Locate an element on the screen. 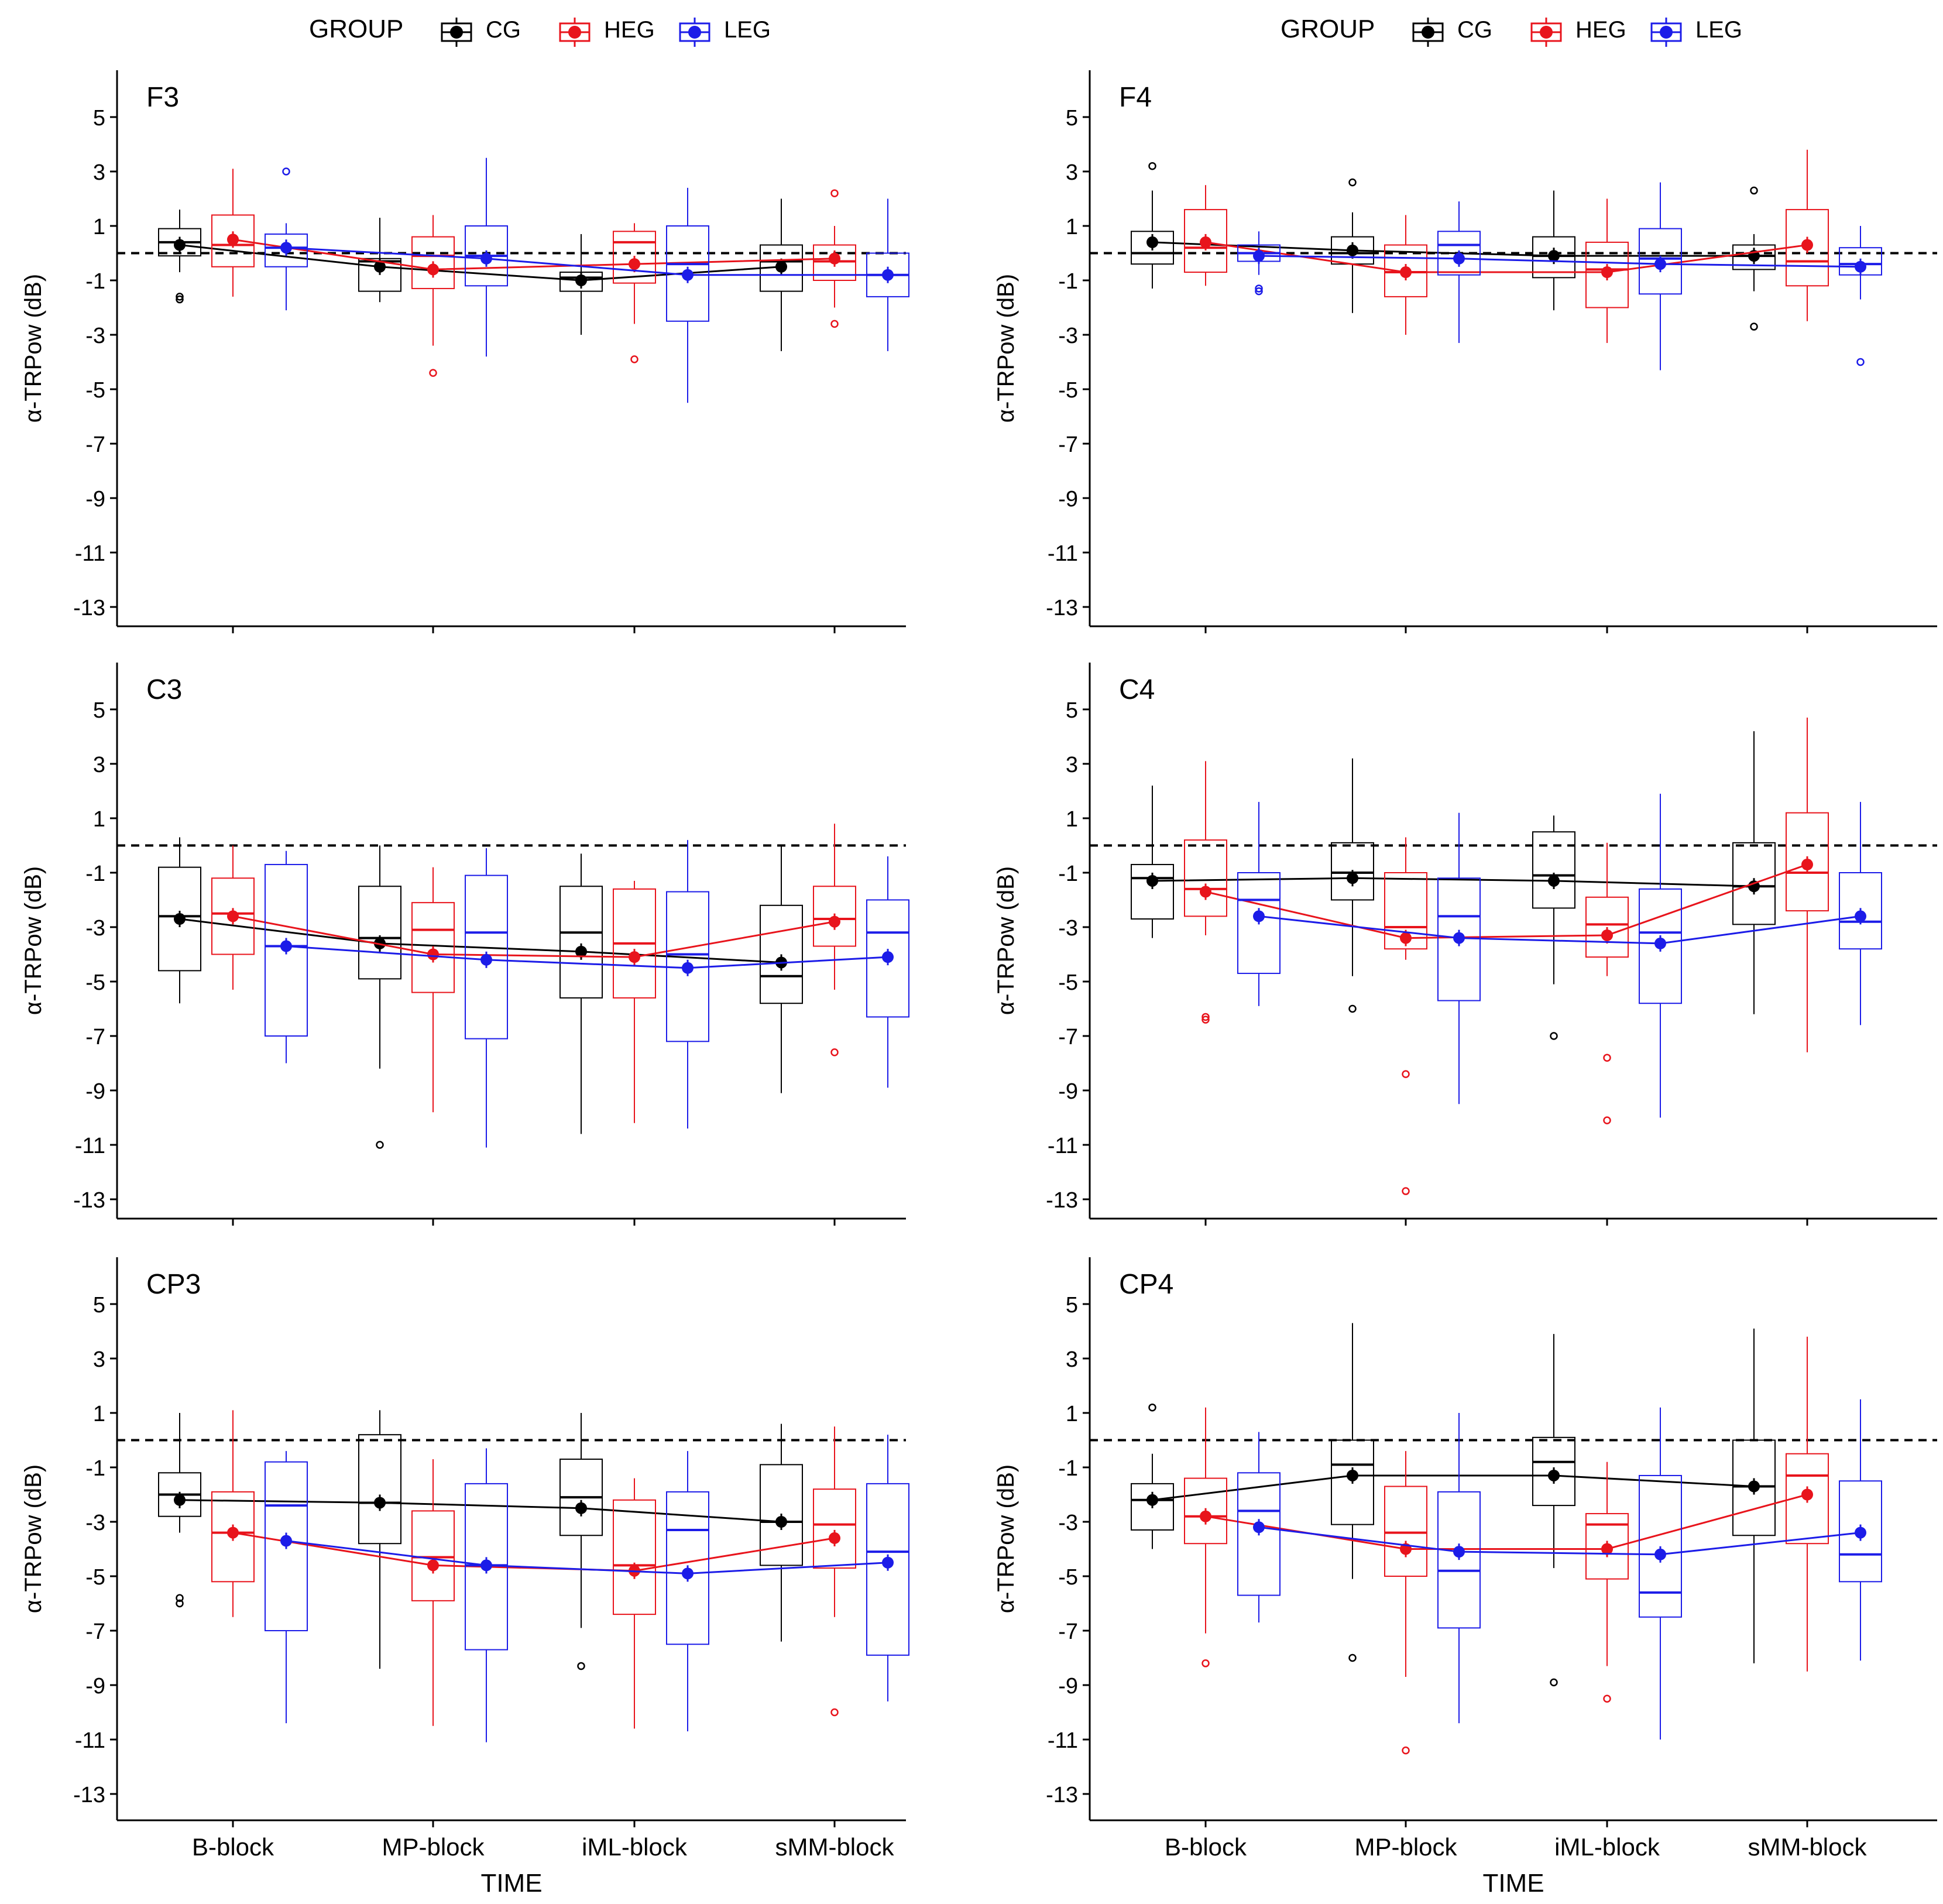 This screenshot has height=1904, width=1943. series-heg is located at coordinates (1506, 246).